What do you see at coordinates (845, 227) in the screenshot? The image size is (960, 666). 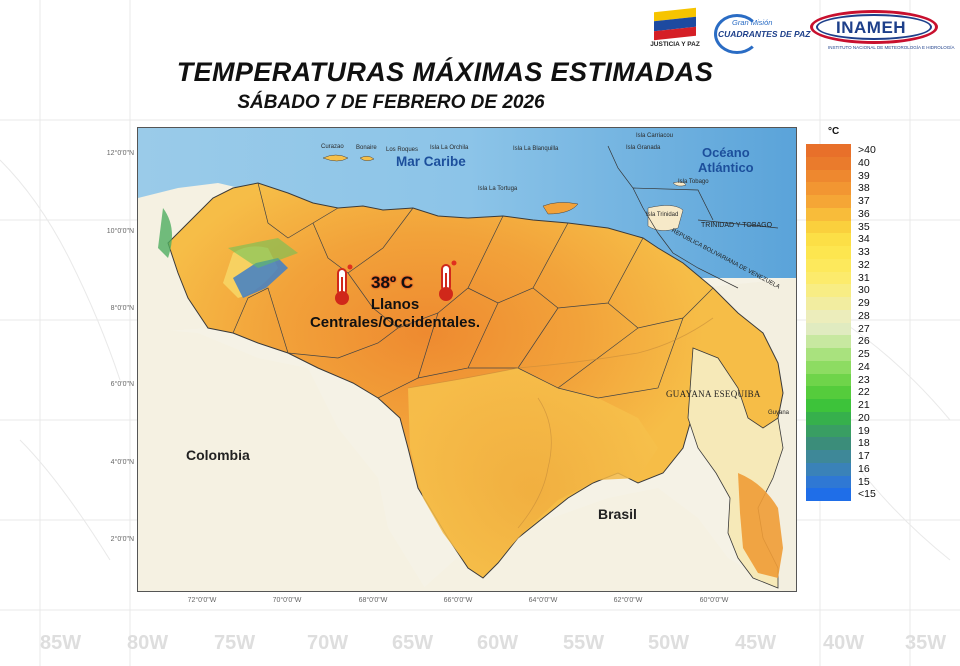 I see `legend-entry: 35` at bounding box center [845, 227].